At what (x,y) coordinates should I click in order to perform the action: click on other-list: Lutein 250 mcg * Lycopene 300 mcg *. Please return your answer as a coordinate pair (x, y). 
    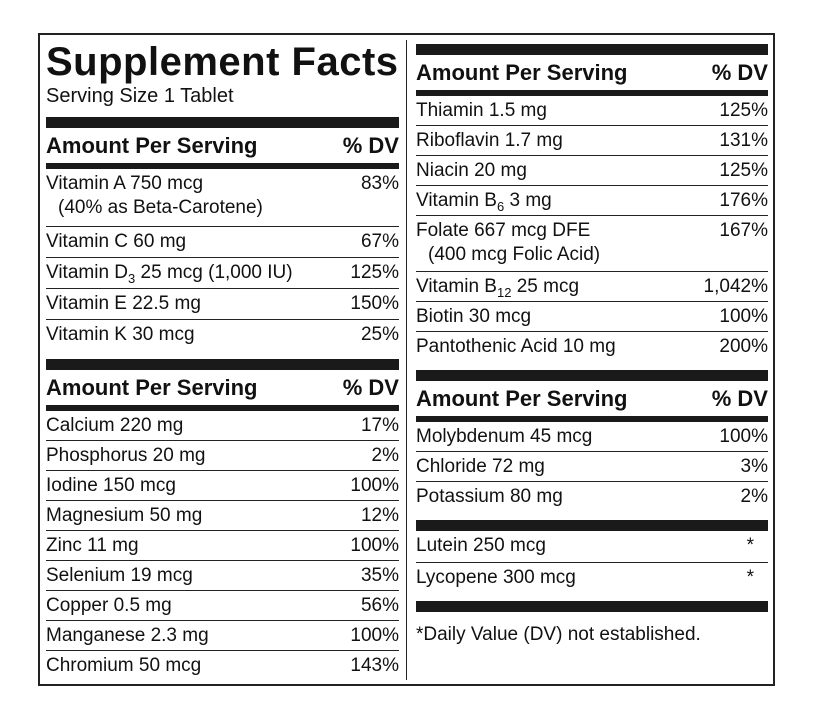
    Looking at the image, I should click on (592, 563).